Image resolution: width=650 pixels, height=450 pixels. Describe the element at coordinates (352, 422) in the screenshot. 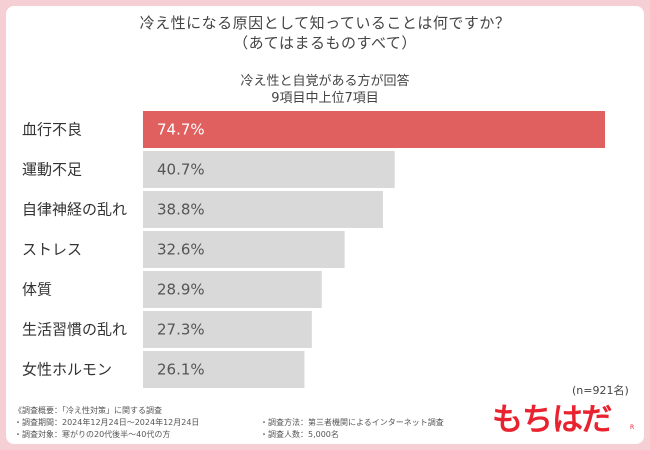

I see `footnote-method: ・調査方法：第三者機関によるインターネット調査` at that location.